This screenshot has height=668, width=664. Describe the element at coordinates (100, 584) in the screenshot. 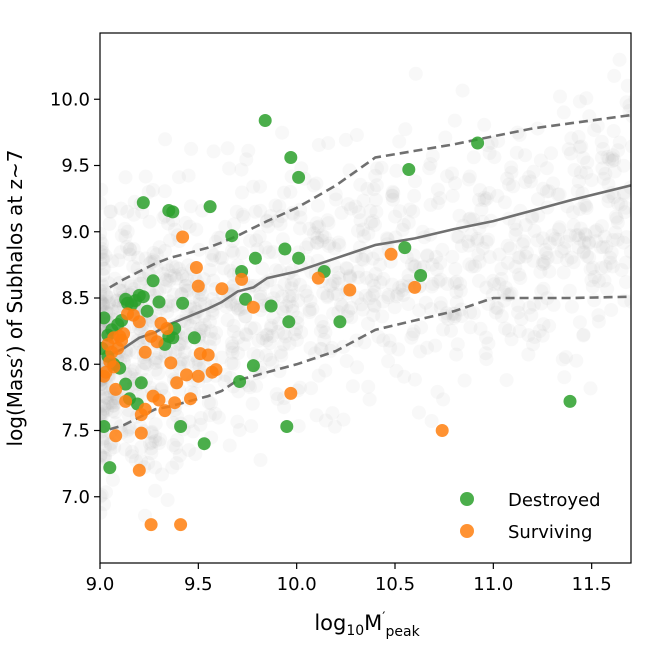

I see `x-tick-label: 9.0` at that location.